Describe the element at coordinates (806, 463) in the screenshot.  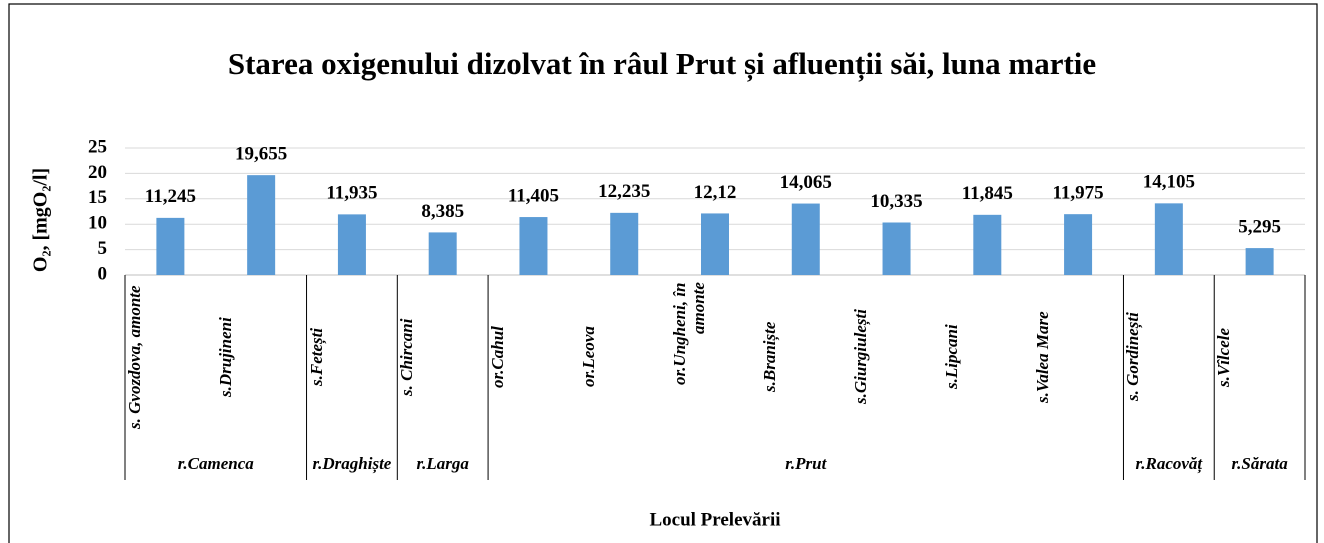
I see `group-label: r.Prut` at that location.